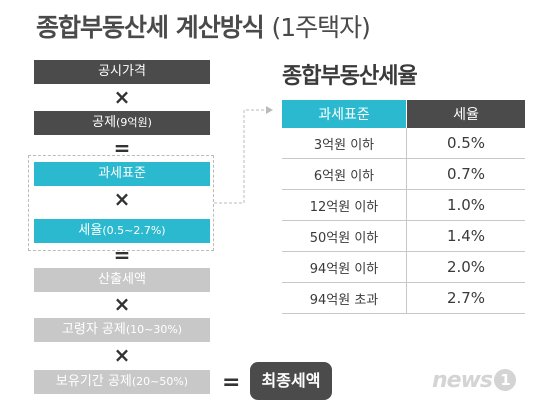 This screenshot has width=560, height=414. What do you see at coordinates (462, 380) in the screenshot?
I see `logo-text: news` at bounding box center [462, 380].